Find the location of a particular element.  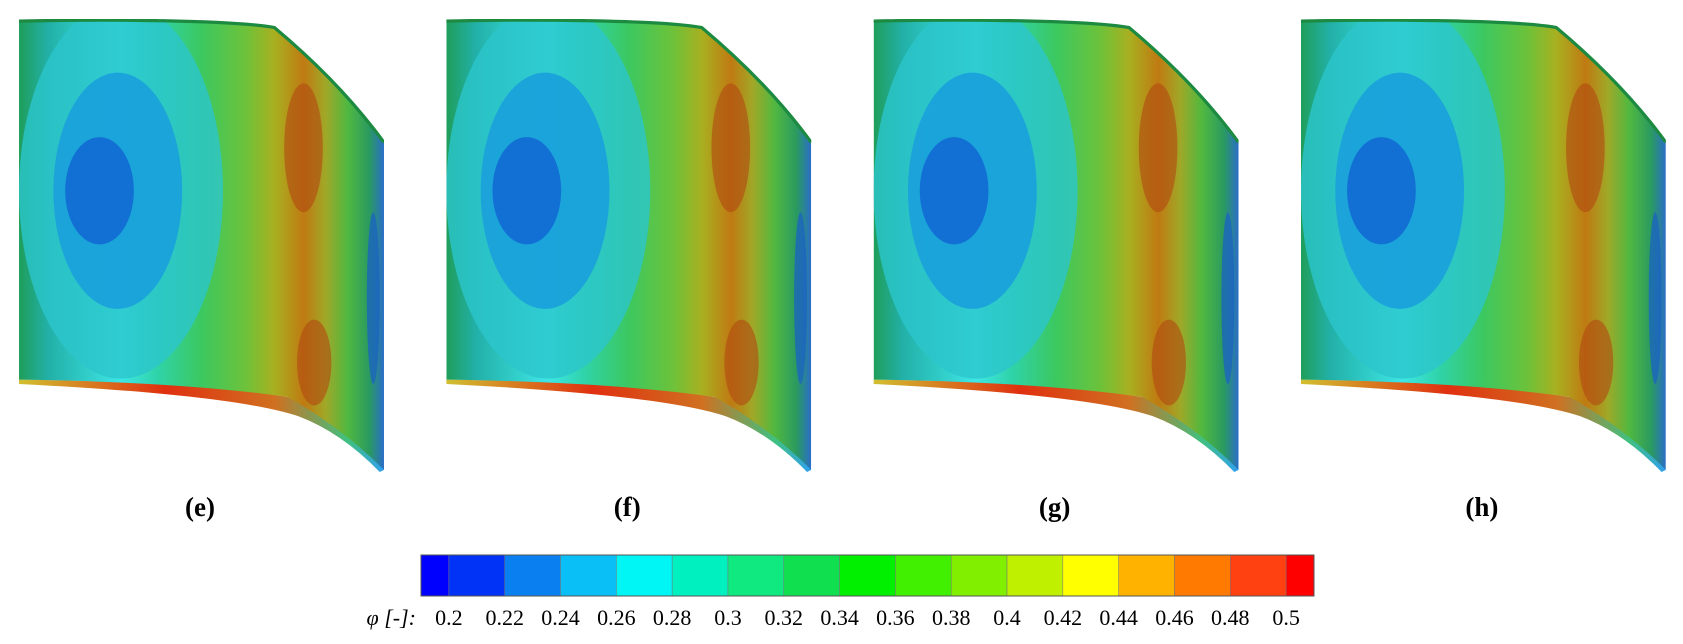

colorbar-tick-label: 0.24 is located at coordinates (560, 617).